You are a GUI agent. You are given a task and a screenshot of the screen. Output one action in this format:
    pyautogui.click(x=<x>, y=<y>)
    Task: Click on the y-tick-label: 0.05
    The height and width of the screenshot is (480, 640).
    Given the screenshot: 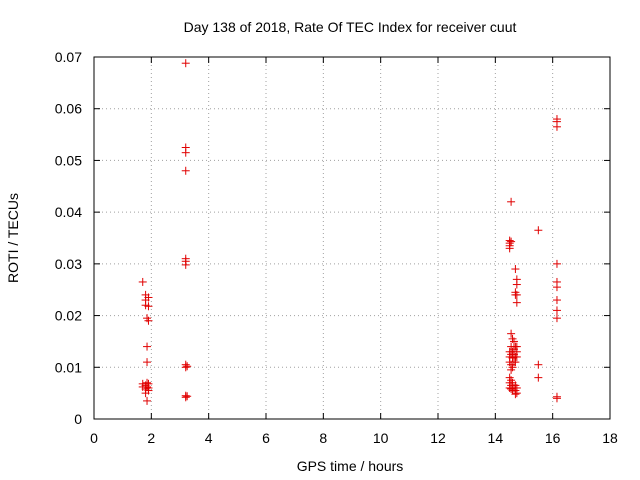 What is the action you would take?
    pyautogui.click(x=68, y=160)
    